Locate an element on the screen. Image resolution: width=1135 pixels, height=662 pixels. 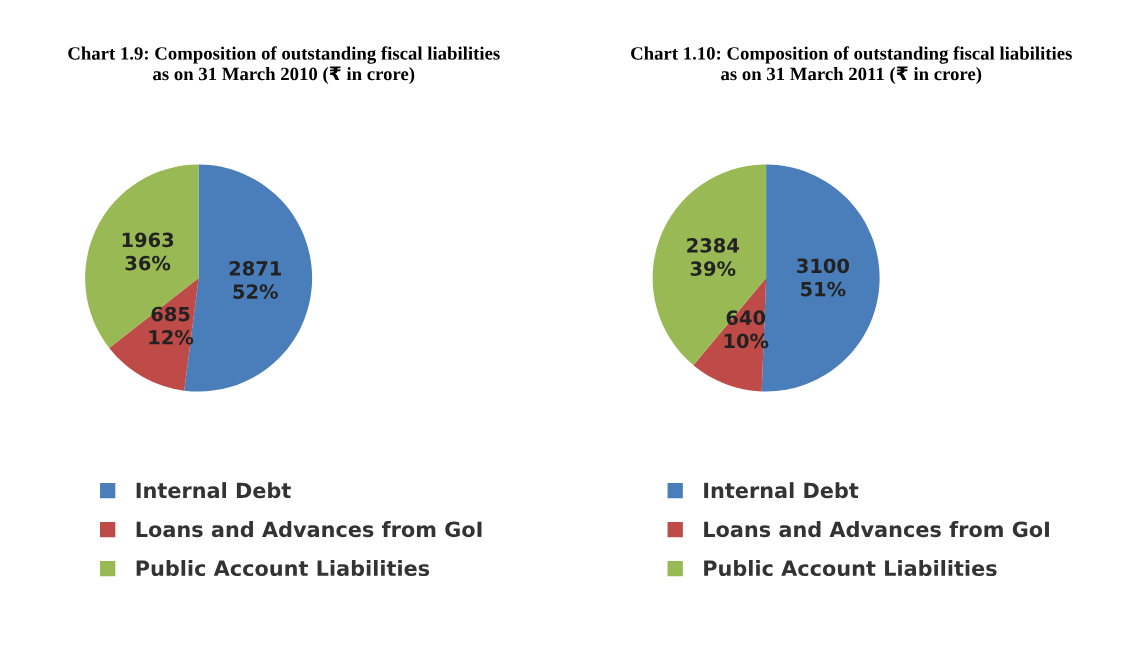
data-label: 1963 36% is located at coordinates (148, 251).